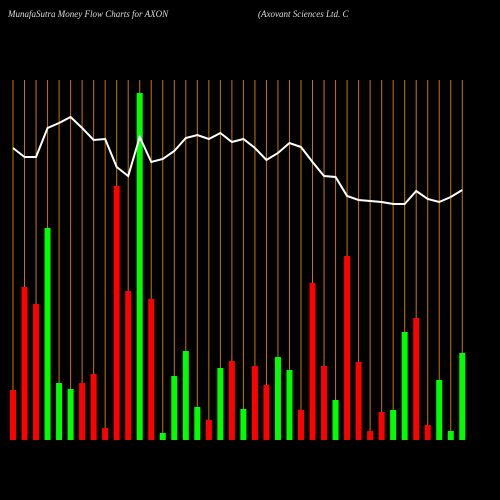 The image size is (500, 500). Describe the element at coordinates (303, 14) in the screenshot. I see `chart-subtitle: (Axovant Sciences Ltd. C` at that location.